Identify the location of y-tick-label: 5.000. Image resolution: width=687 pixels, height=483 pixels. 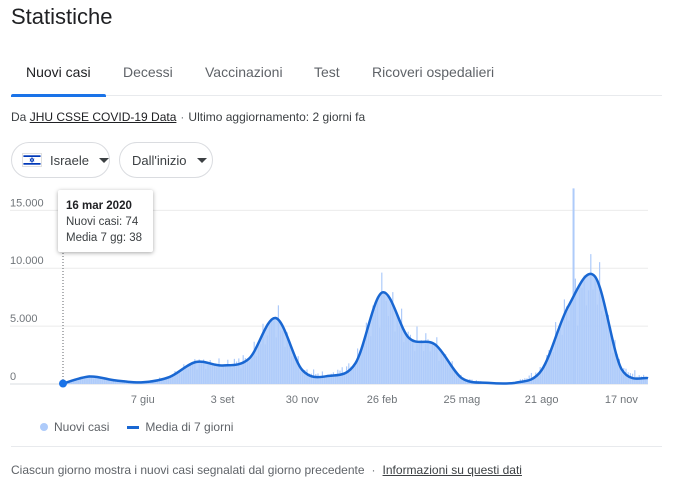
(24, 319).